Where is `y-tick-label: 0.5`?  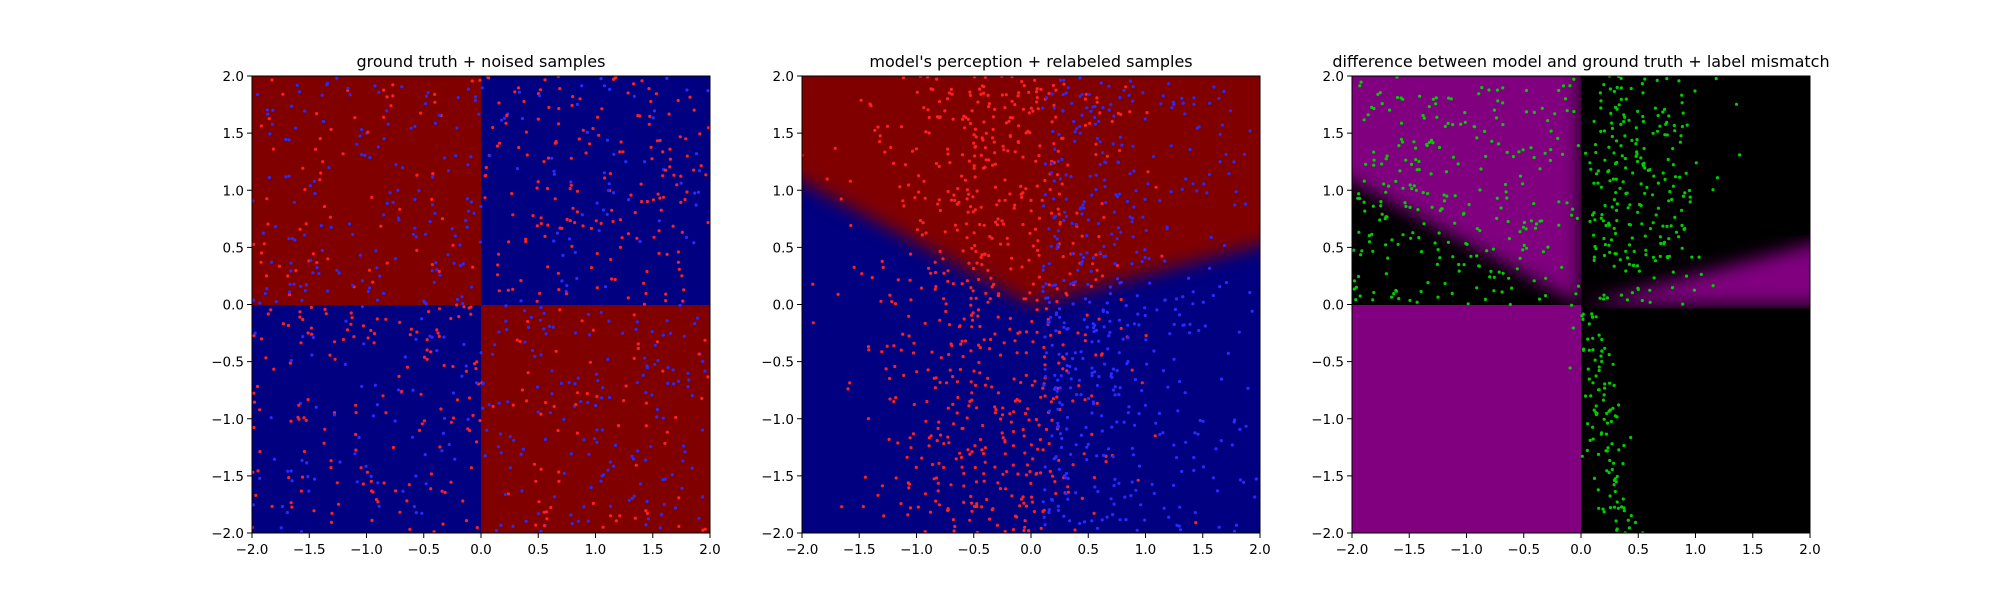
y-tick-label: 0.5 is located at coordinates (233, 248).